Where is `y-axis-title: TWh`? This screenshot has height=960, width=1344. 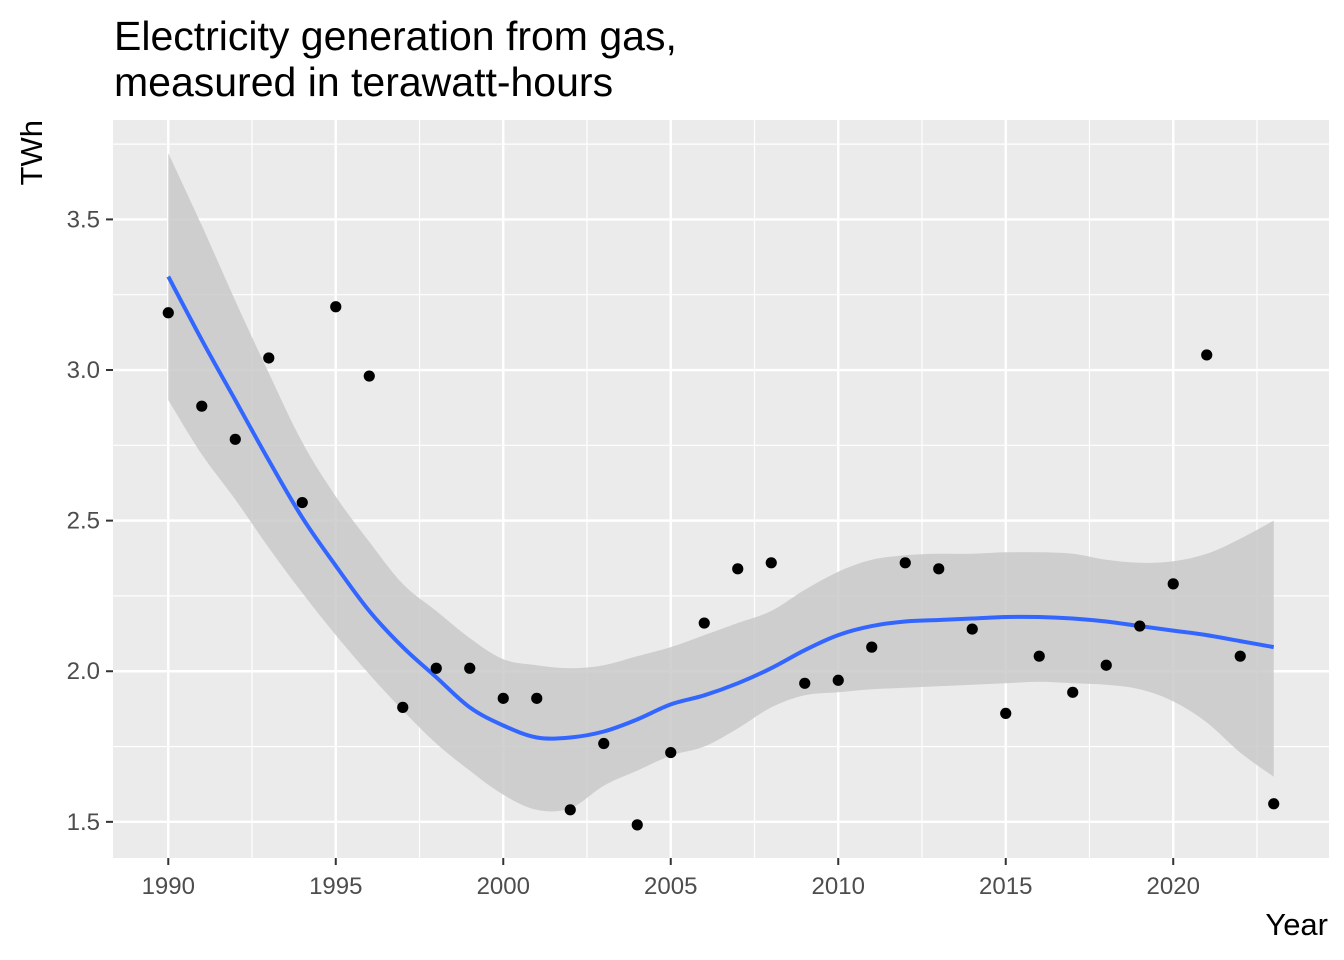 y-axis-title: TWh is located at coordinates (31, 152).